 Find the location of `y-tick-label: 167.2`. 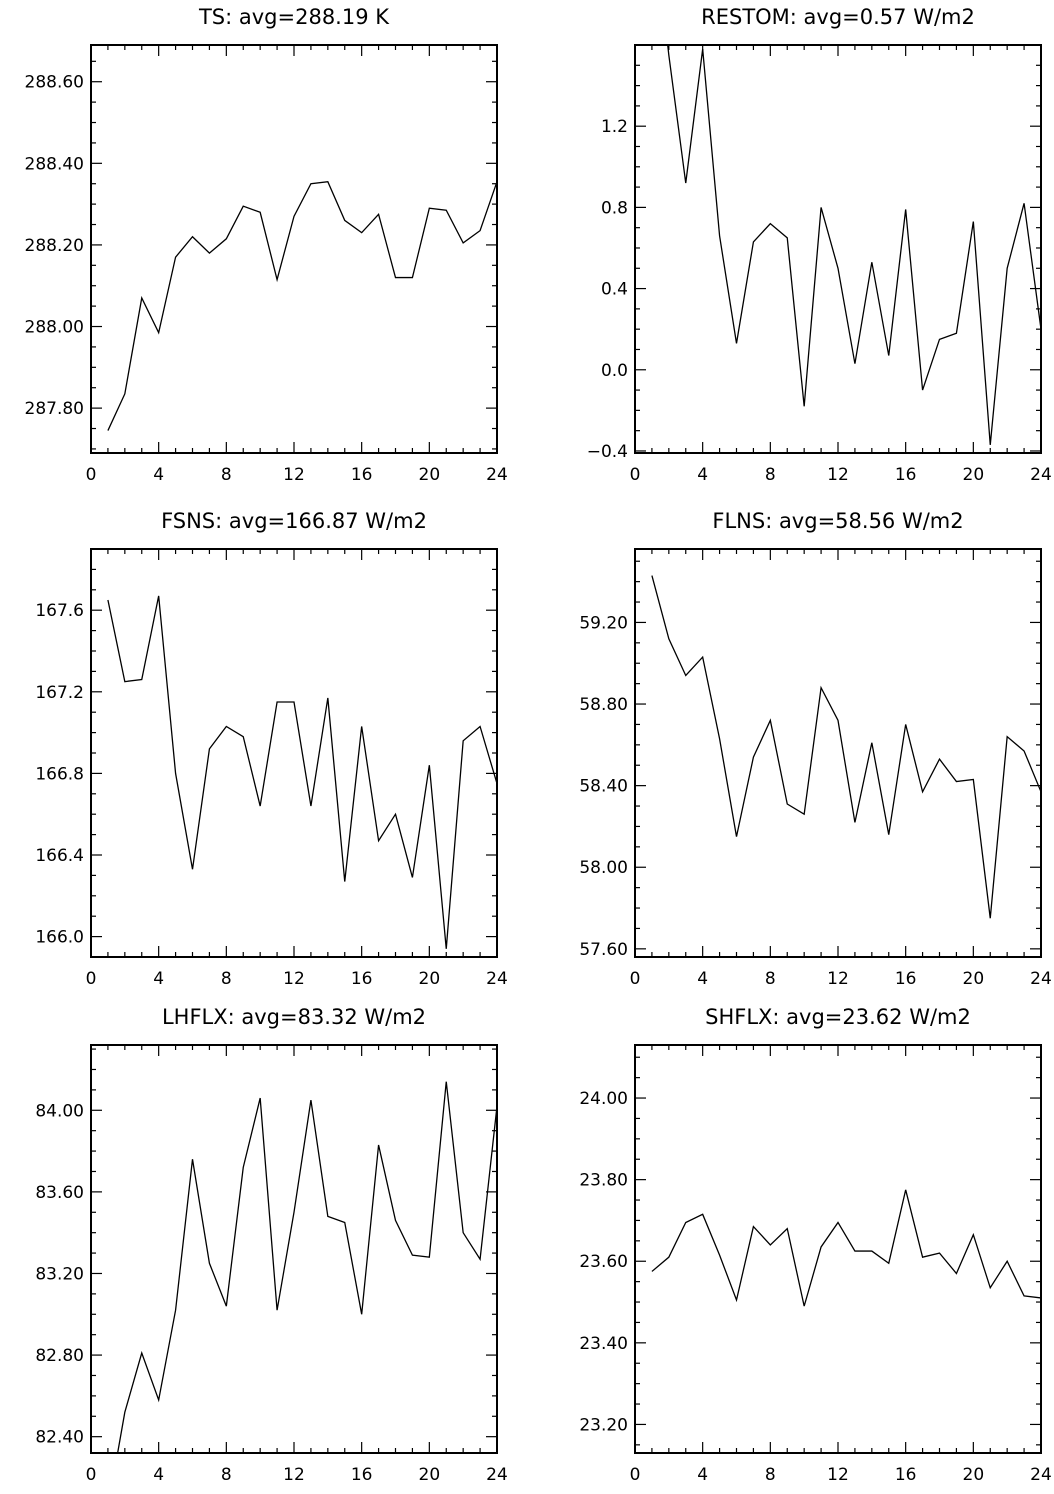

y-tick-label: 167.2 is located at coordinates (59, 693).